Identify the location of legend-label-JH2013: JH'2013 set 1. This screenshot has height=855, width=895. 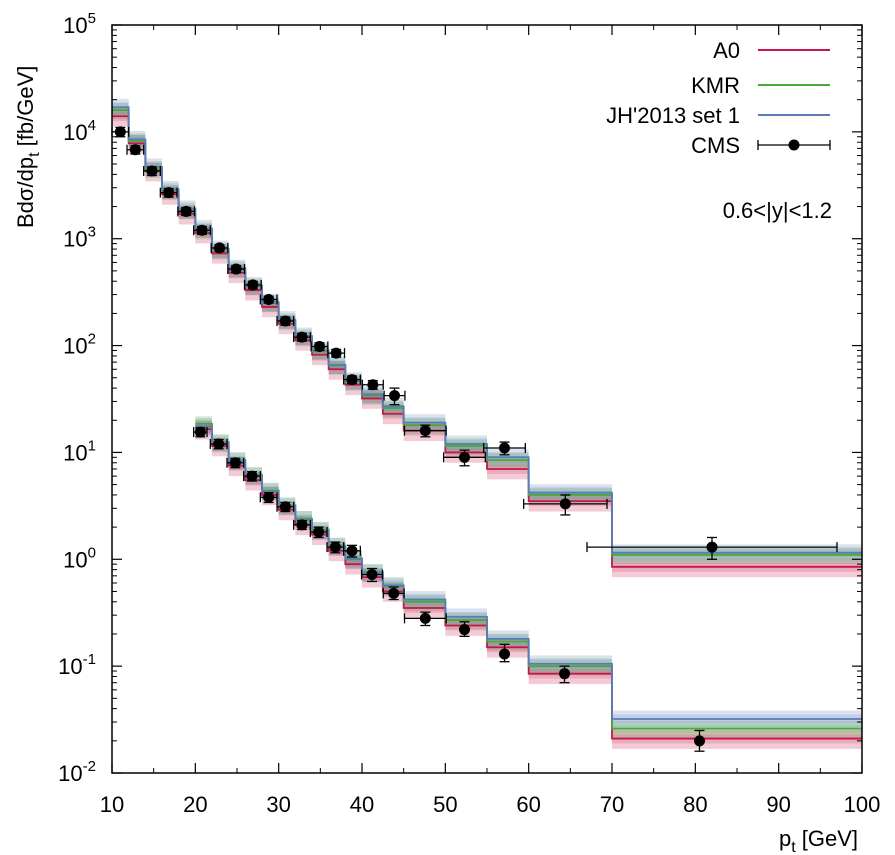
(673, 115).